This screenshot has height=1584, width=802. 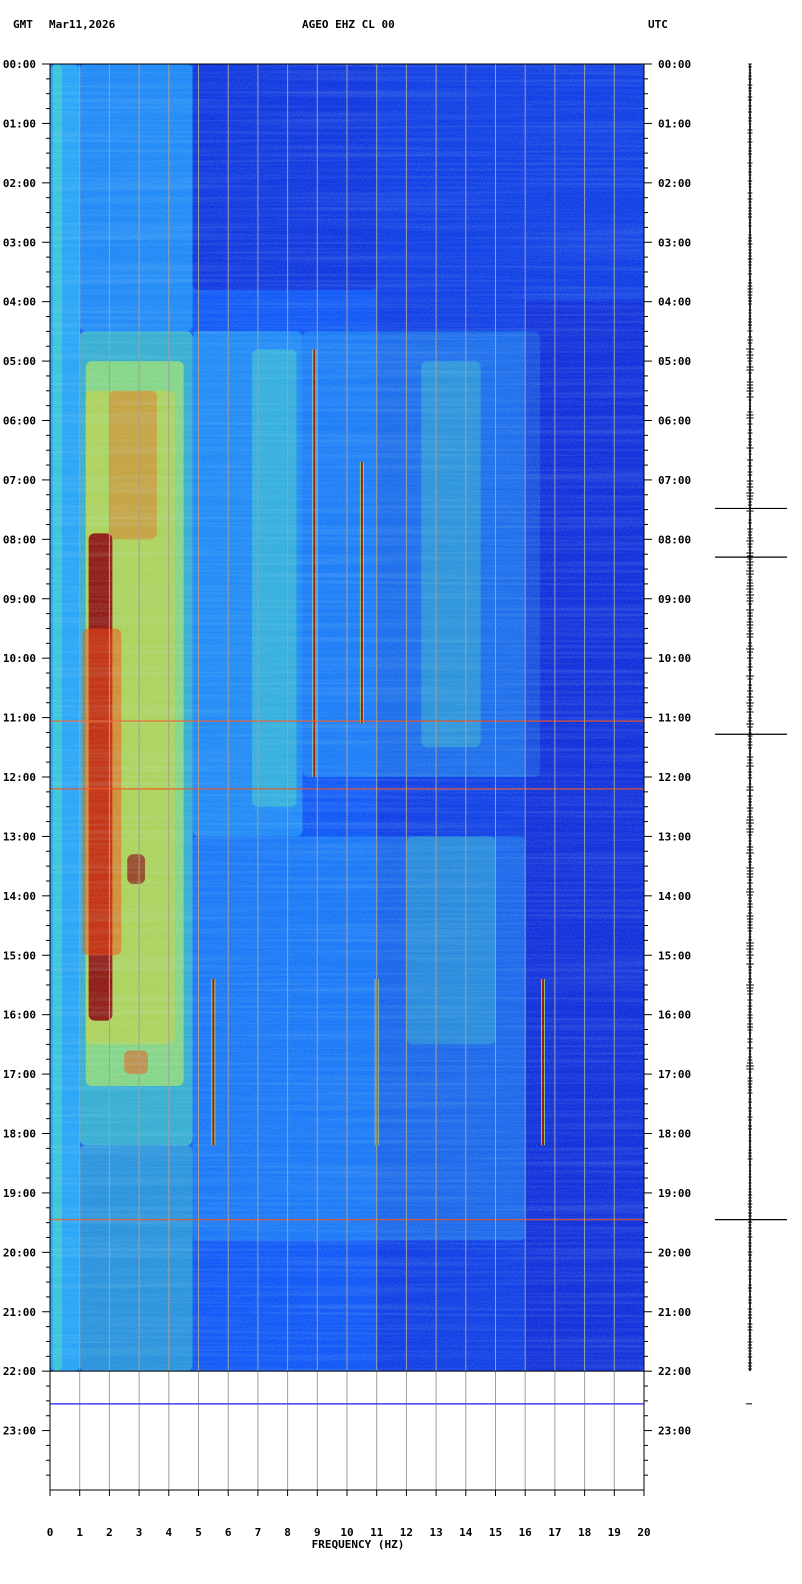 What do you see at coordinates (19, 421) in the screenshot?
I see `y-tick-label-left: 06:00` at bounding box center [19, 421].